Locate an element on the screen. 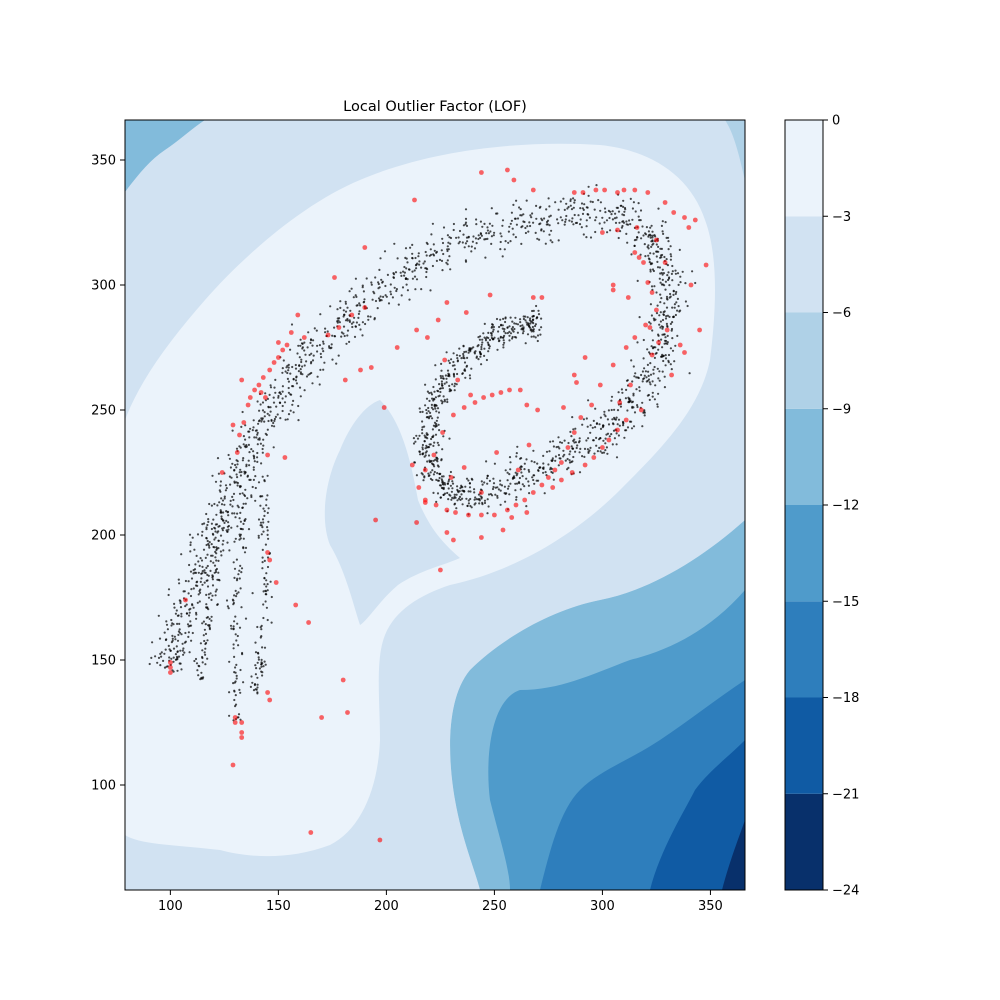 The image size is (1000, 1000). y-tick-label: 350 is located at coordinates (103, 161).